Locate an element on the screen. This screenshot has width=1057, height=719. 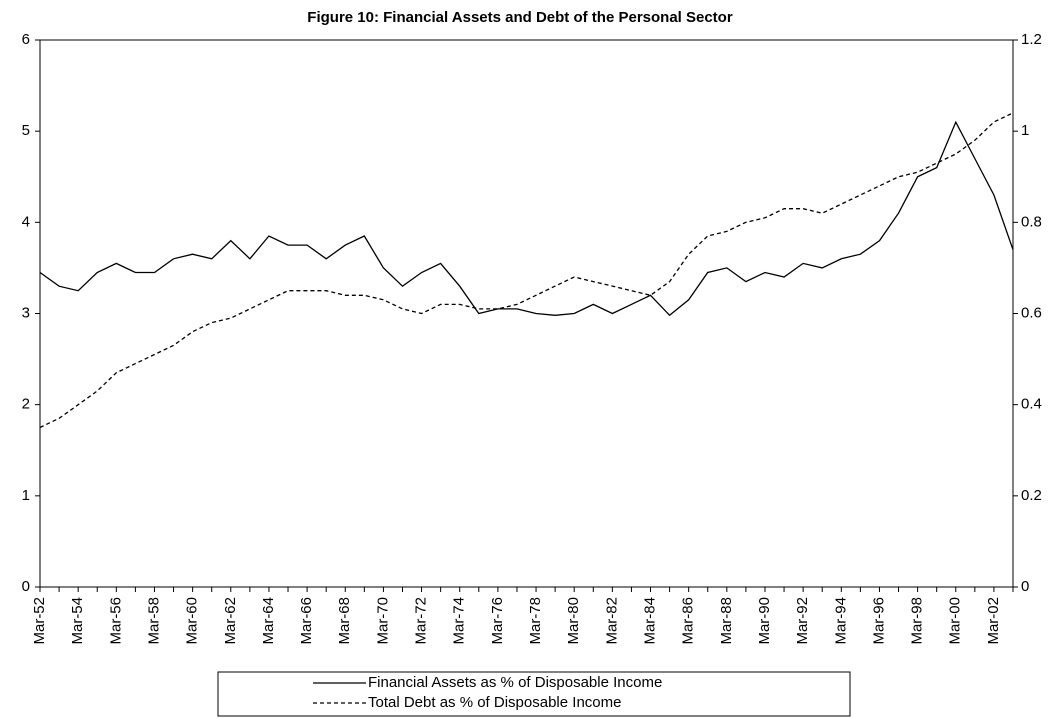
x-tick-label: Mar-88 is located at coordinates (726, 621).